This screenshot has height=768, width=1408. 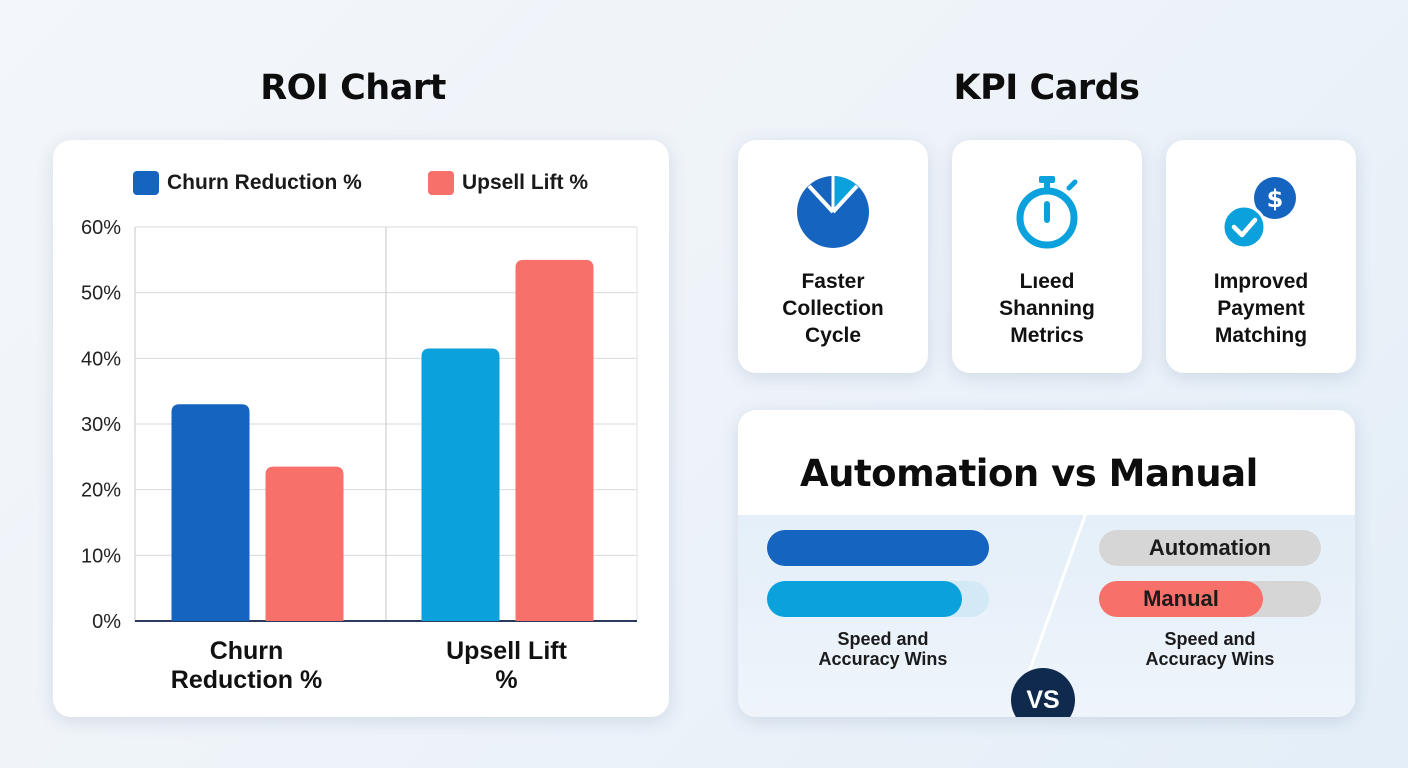 What do you see at coordinates (101, 228) in the screenshot?
I see `y-tick-label: 60%` at bounding box center [101, 228].